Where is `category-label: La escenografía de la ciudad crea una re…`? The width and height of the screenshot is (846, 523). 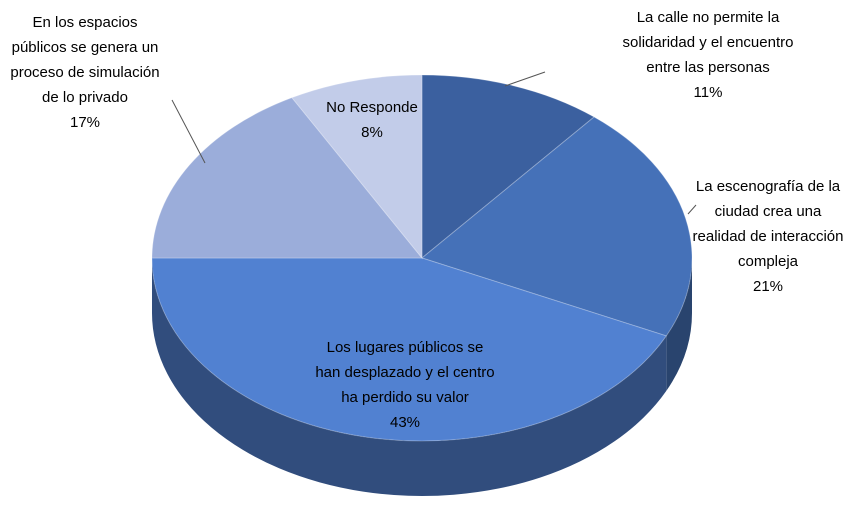 category-label: La escenografía de la ciudad crea una re… is located at coordinates (768, 224).